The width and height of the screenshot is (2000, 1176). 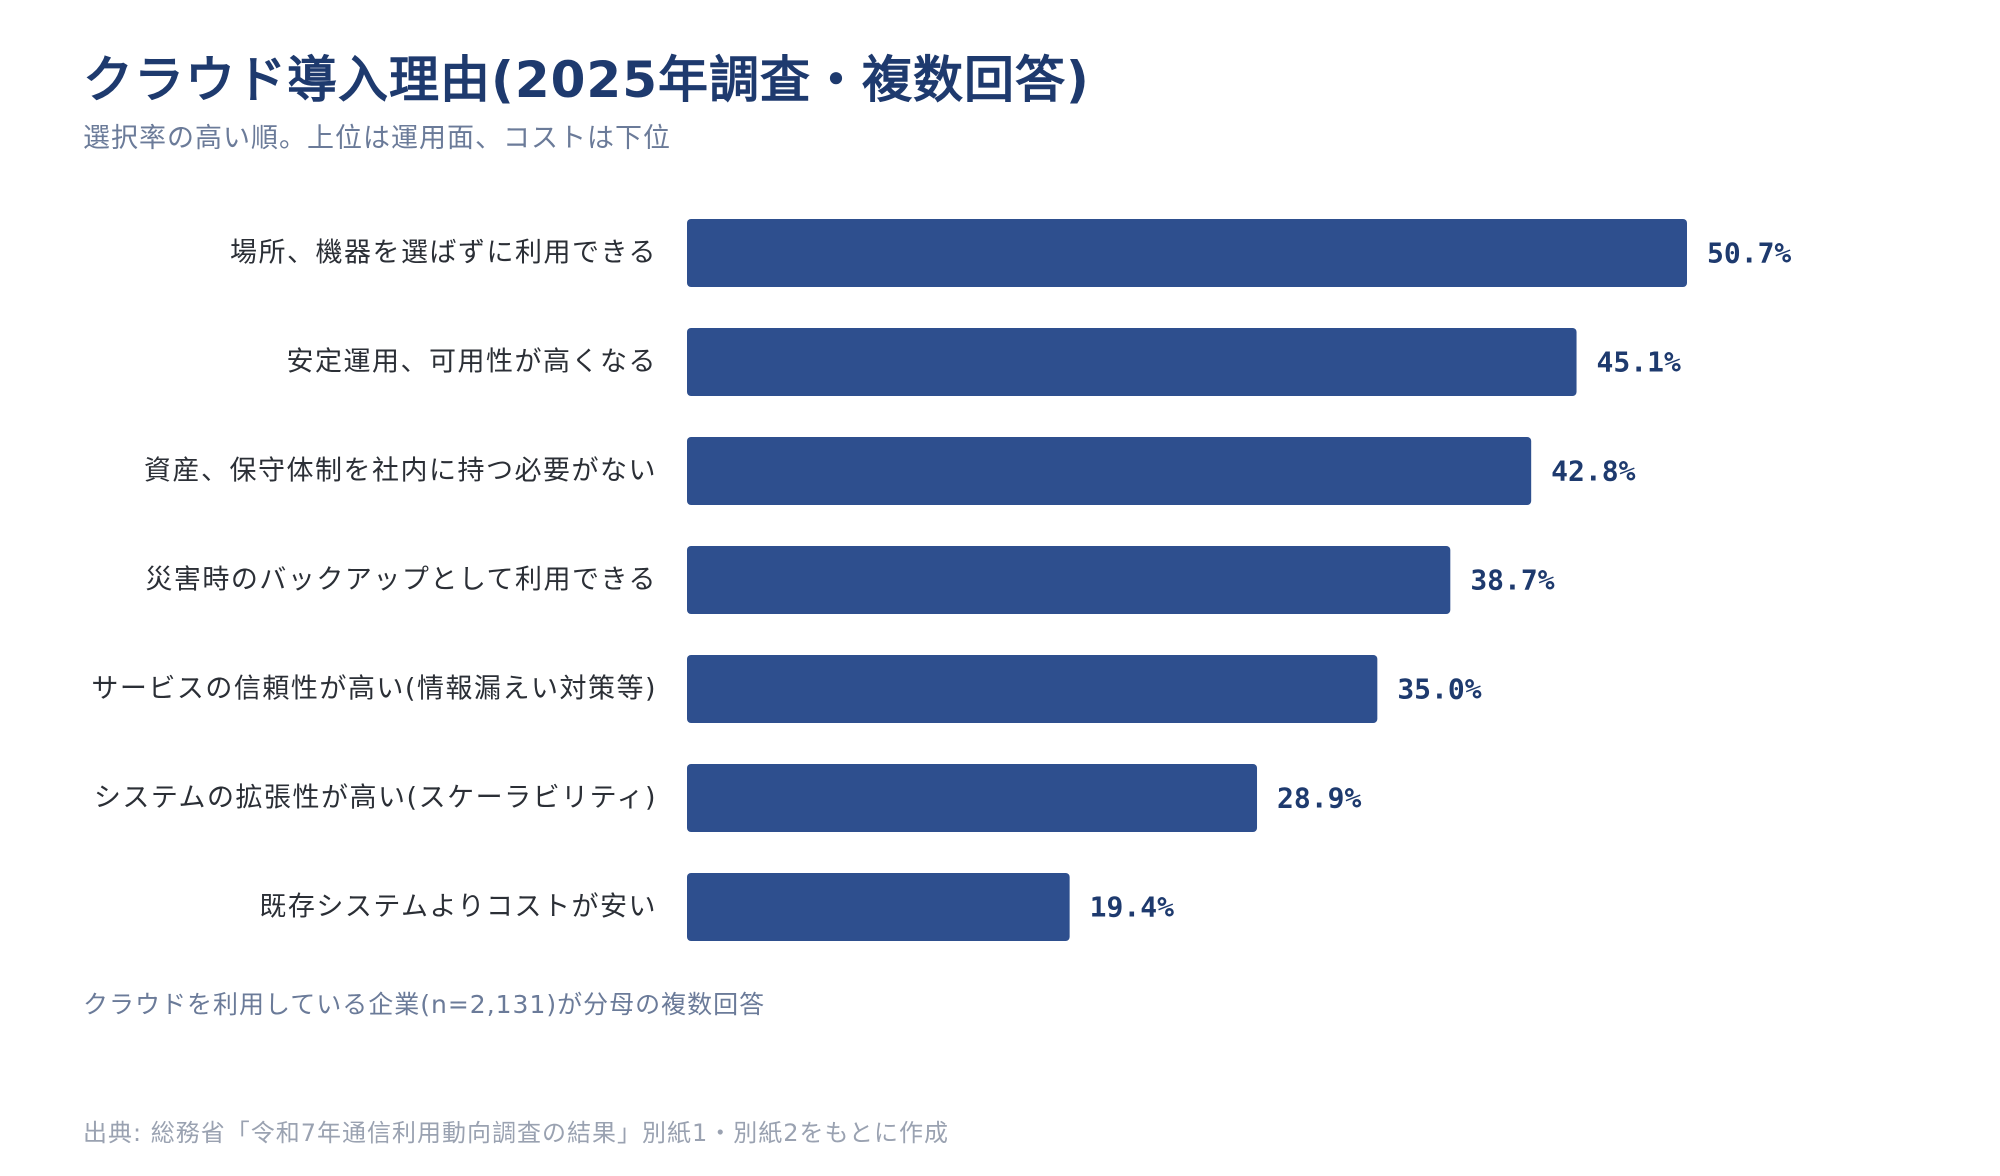 I want to click on value-label-3: 38.7%, so click(x=1512, y=580).